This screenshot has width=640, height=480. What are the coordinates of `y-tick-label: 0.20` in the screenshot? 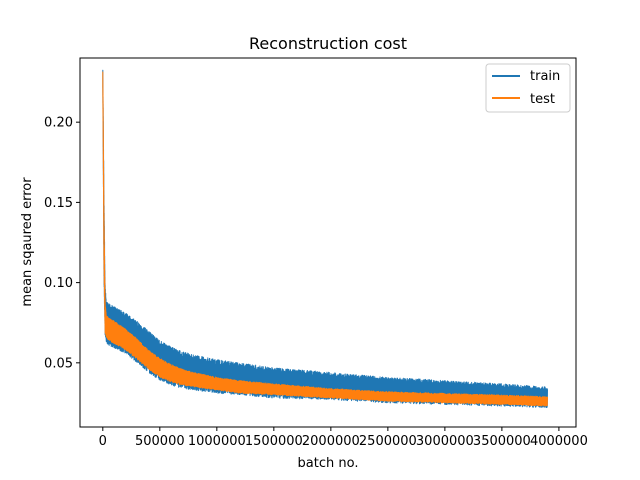 It's located at (58, 123).